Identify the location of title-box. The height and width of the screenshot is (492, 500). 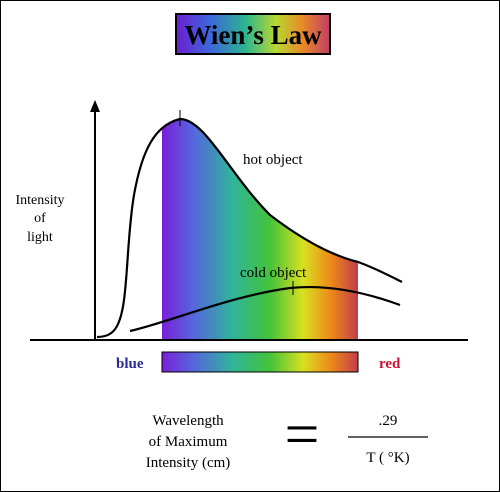
(253, 34).